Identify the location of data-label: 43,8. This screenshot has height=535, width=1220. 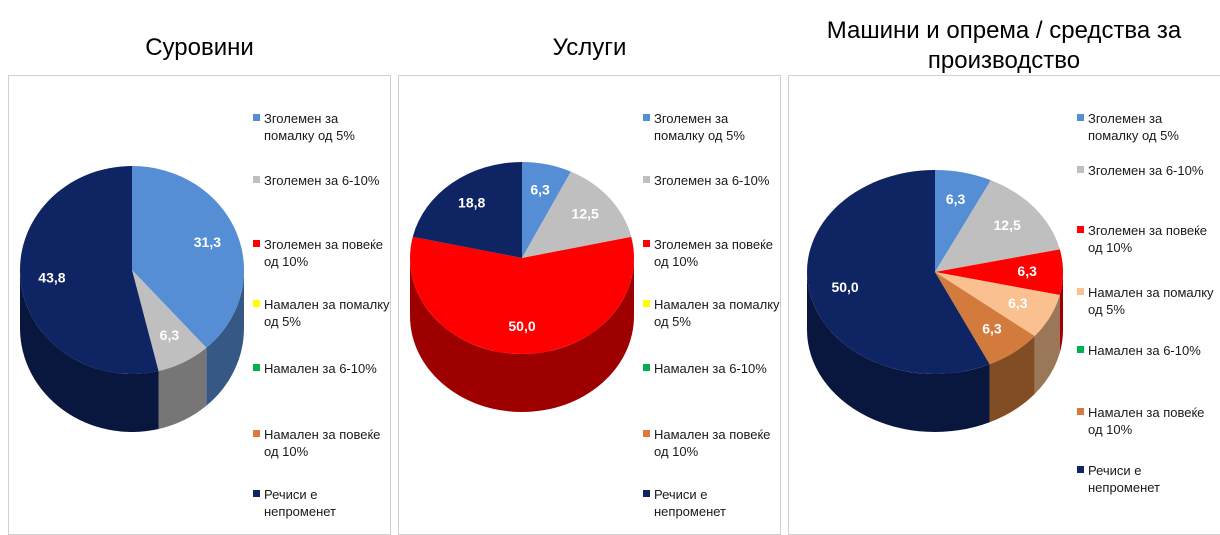
(51, 278).